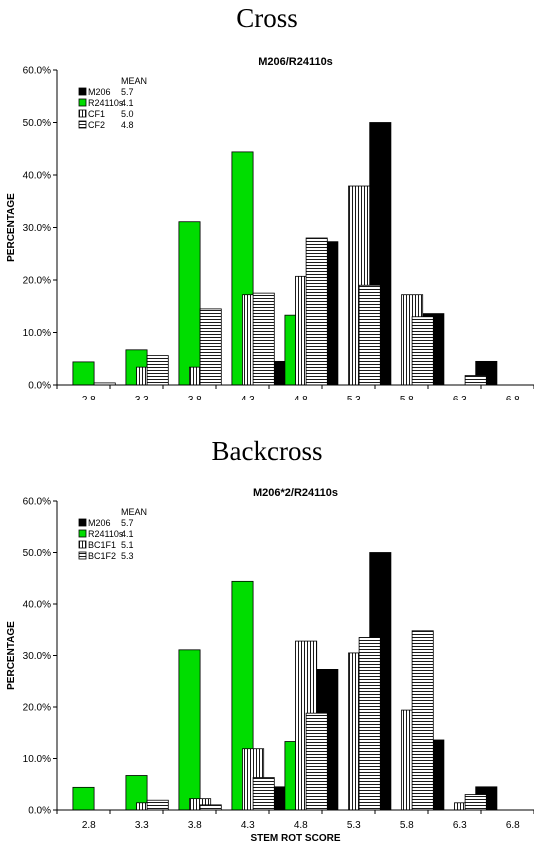 The width and height of the screenshot is (534, 842). I want to click on legend-mean-cf2: 4.8, so click(127, 125).